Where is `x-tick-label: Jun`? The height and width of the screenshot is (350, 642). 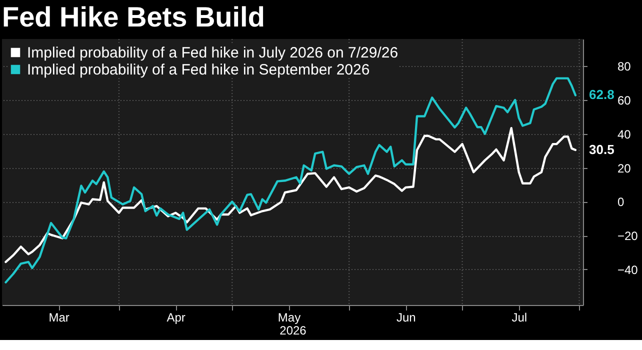 x-tick-label: Jun is located at coordinates (406, 317).